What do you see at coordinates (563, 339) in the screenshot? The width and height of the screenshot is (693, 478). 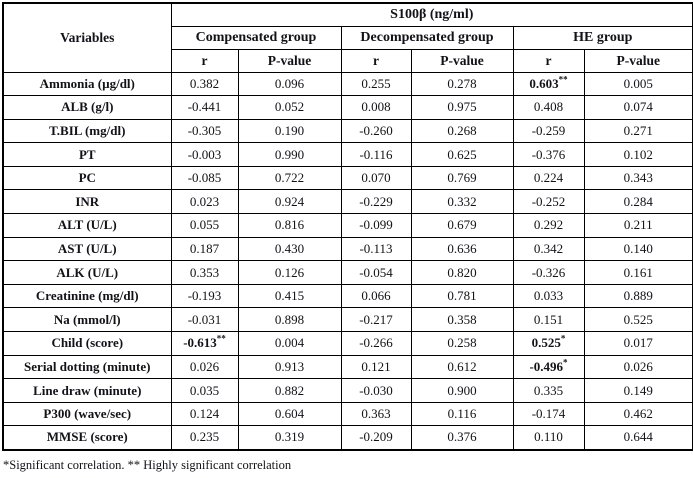 I see `significance-marker: *` at bounding box center [563, 339].